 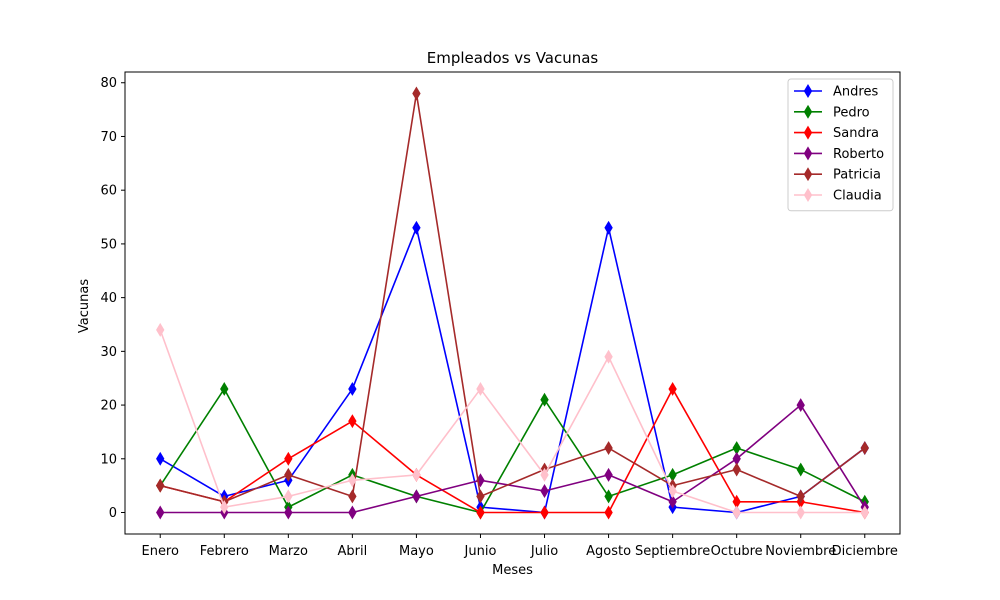 I want to click on legend-entry-claudia: Claudia, so click(x=838, y=196).